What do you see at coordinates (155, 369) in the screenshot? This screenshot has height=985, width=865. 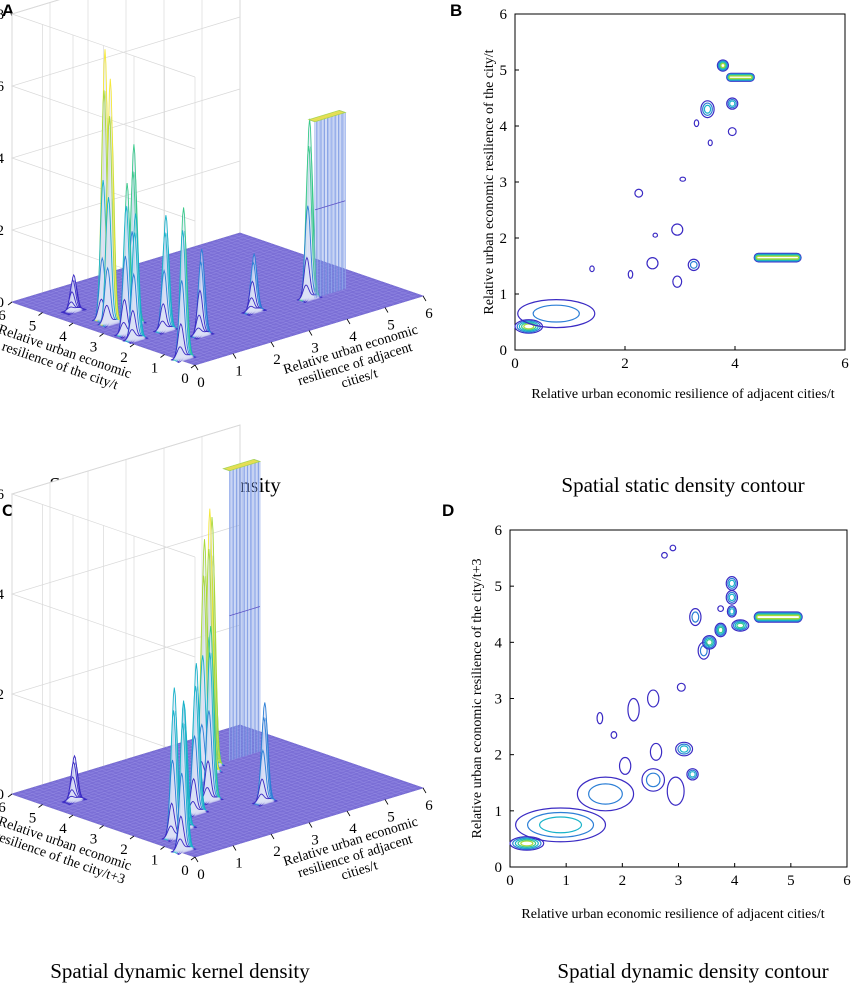 I see `y-tick-label: 1` at bounding box center [155, 369].